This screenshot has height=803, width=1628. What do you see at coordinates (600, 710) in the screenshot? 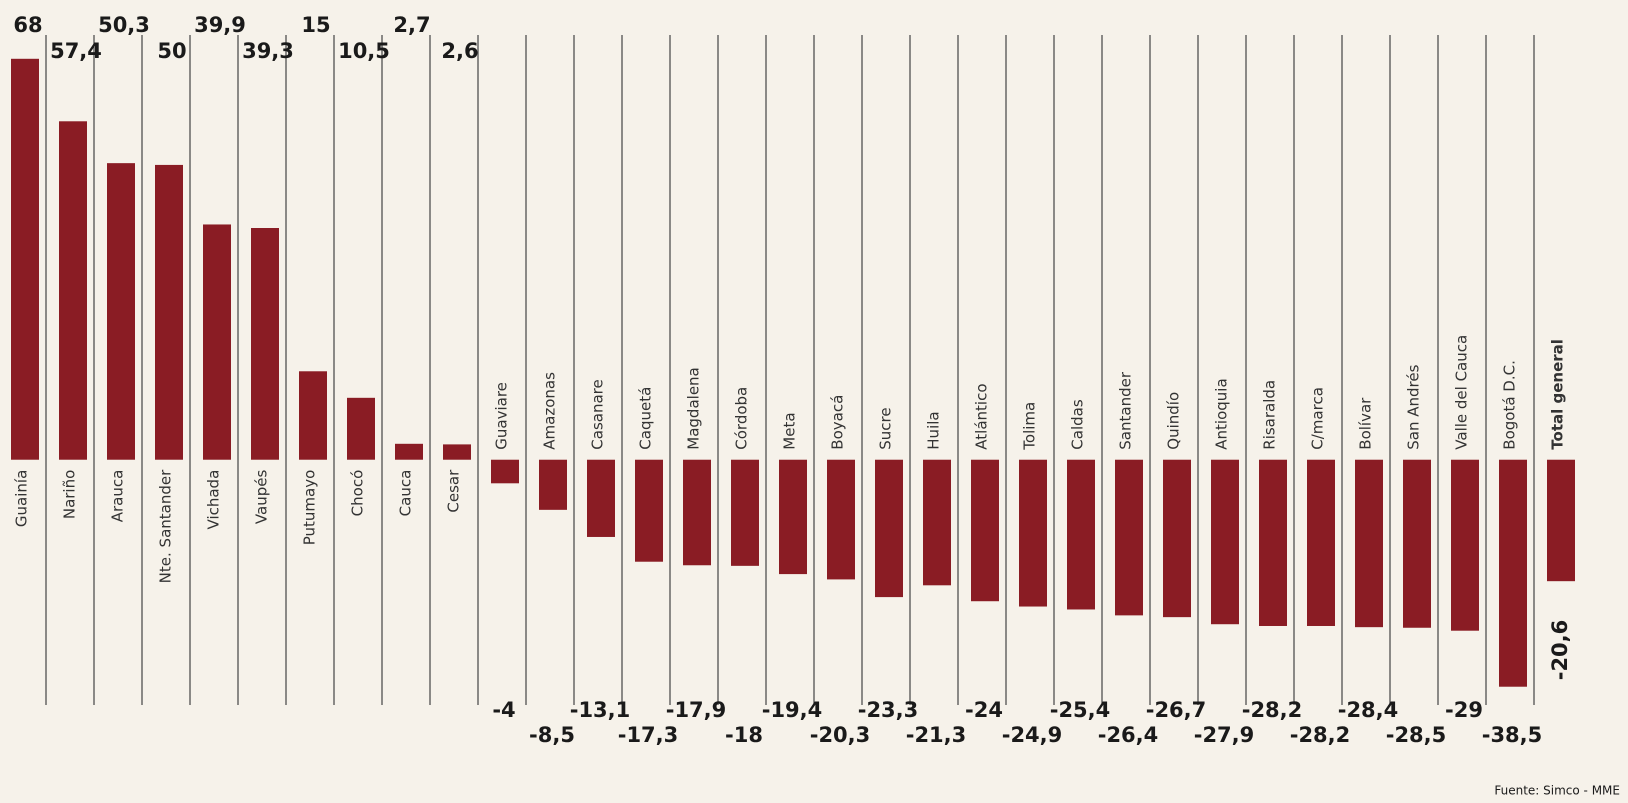
I see `value-label: -13,1` at bounding box center [600, 710].